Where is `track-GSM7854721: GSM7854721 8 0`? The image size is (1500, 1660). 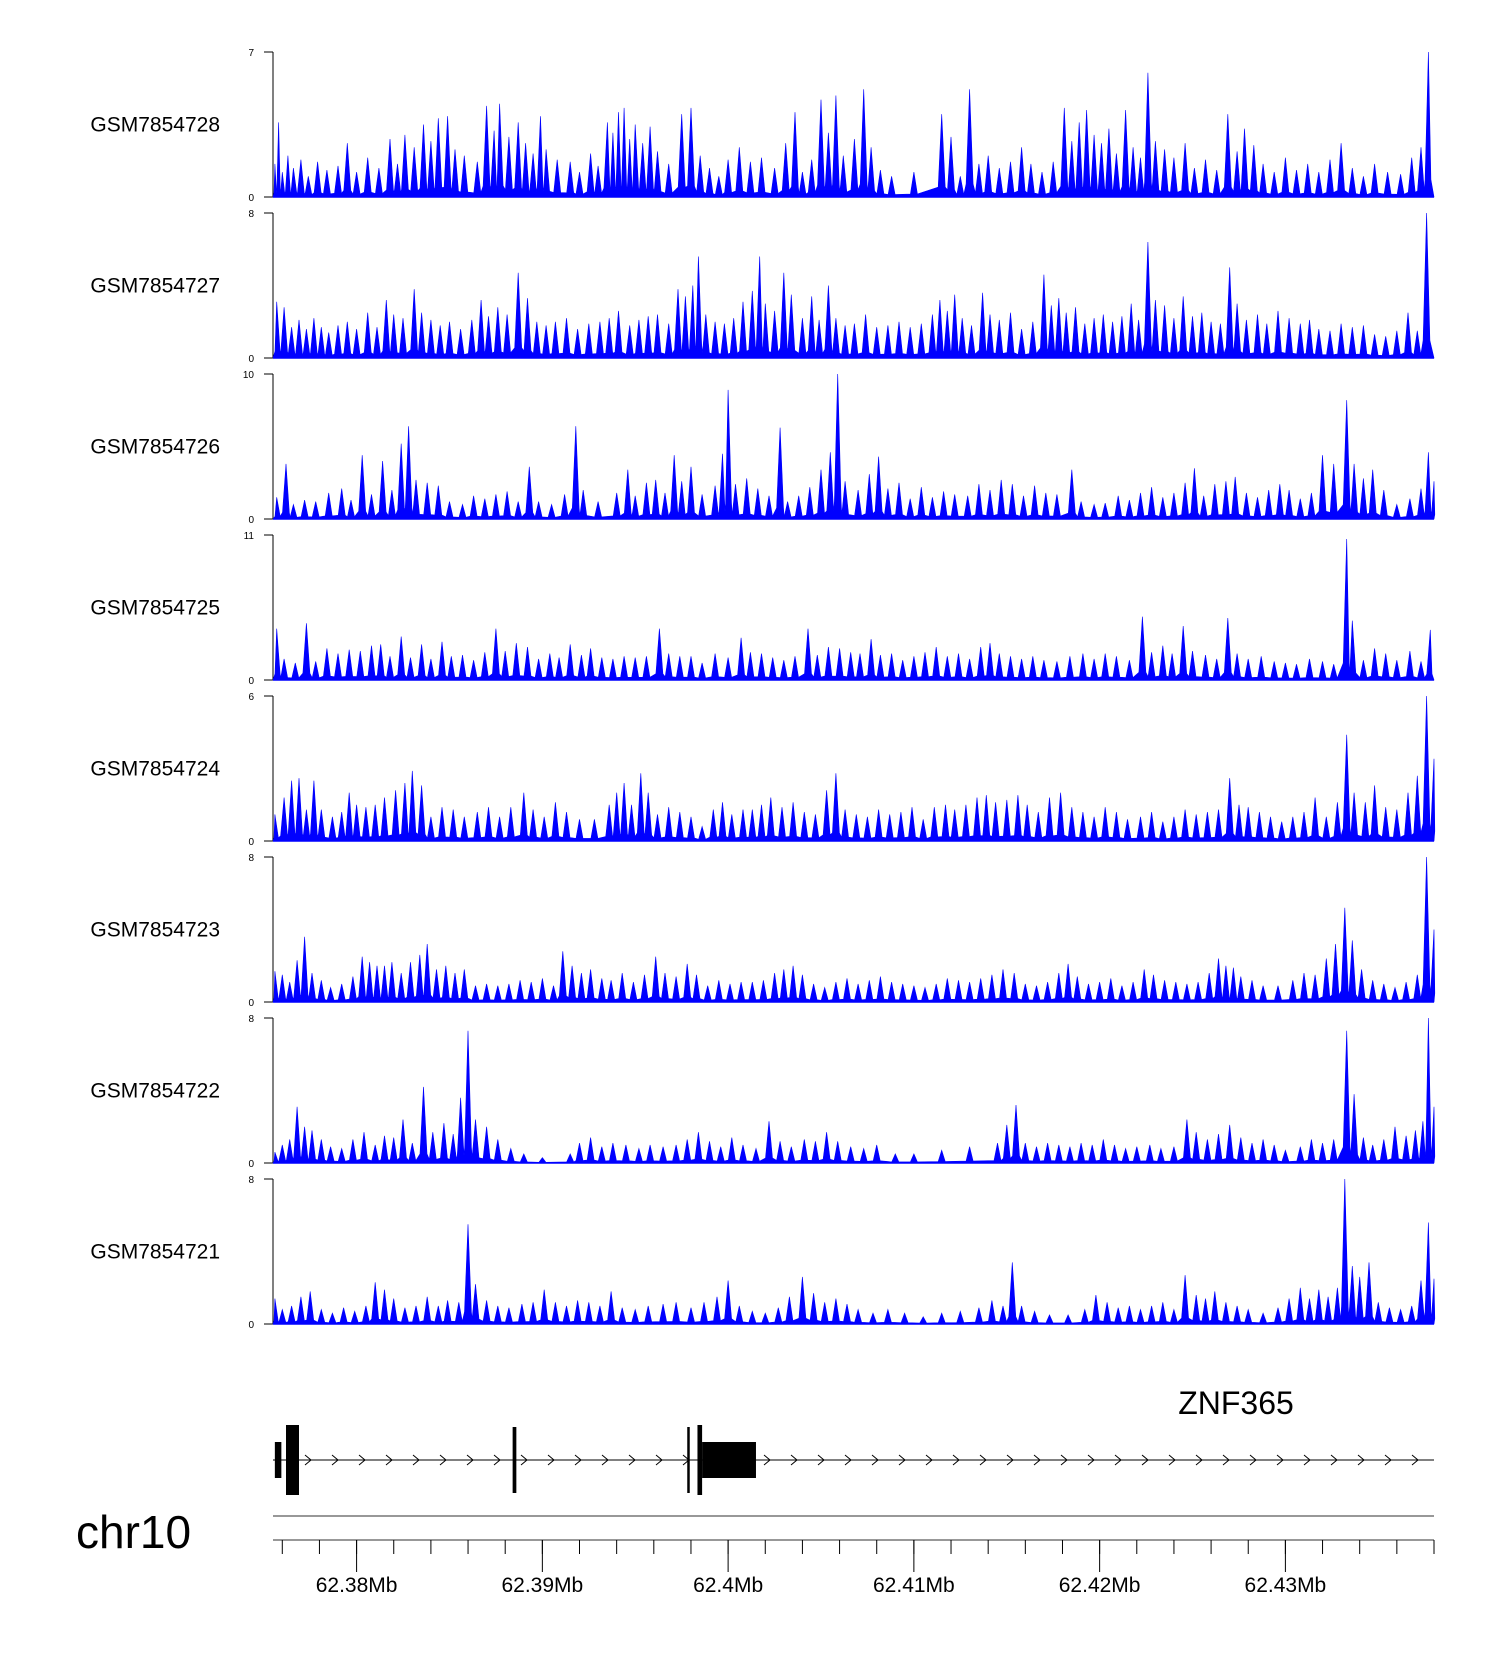 track-GSM7854721: GSM7854721 8 0 is located at coordinates (763, 1253).